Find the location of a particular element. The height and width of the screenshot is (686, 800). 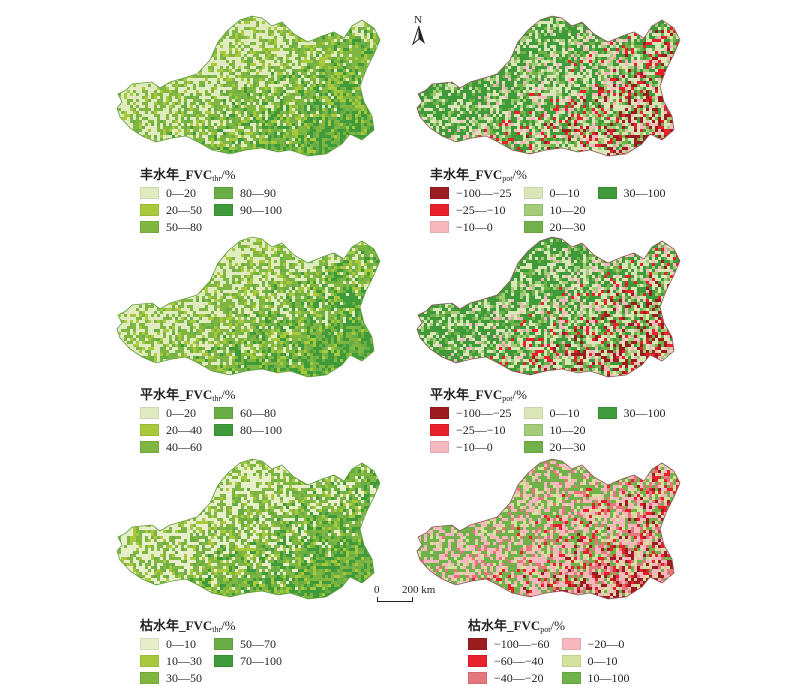

legend-item: 20—50 is located at coordinates (171, 210).